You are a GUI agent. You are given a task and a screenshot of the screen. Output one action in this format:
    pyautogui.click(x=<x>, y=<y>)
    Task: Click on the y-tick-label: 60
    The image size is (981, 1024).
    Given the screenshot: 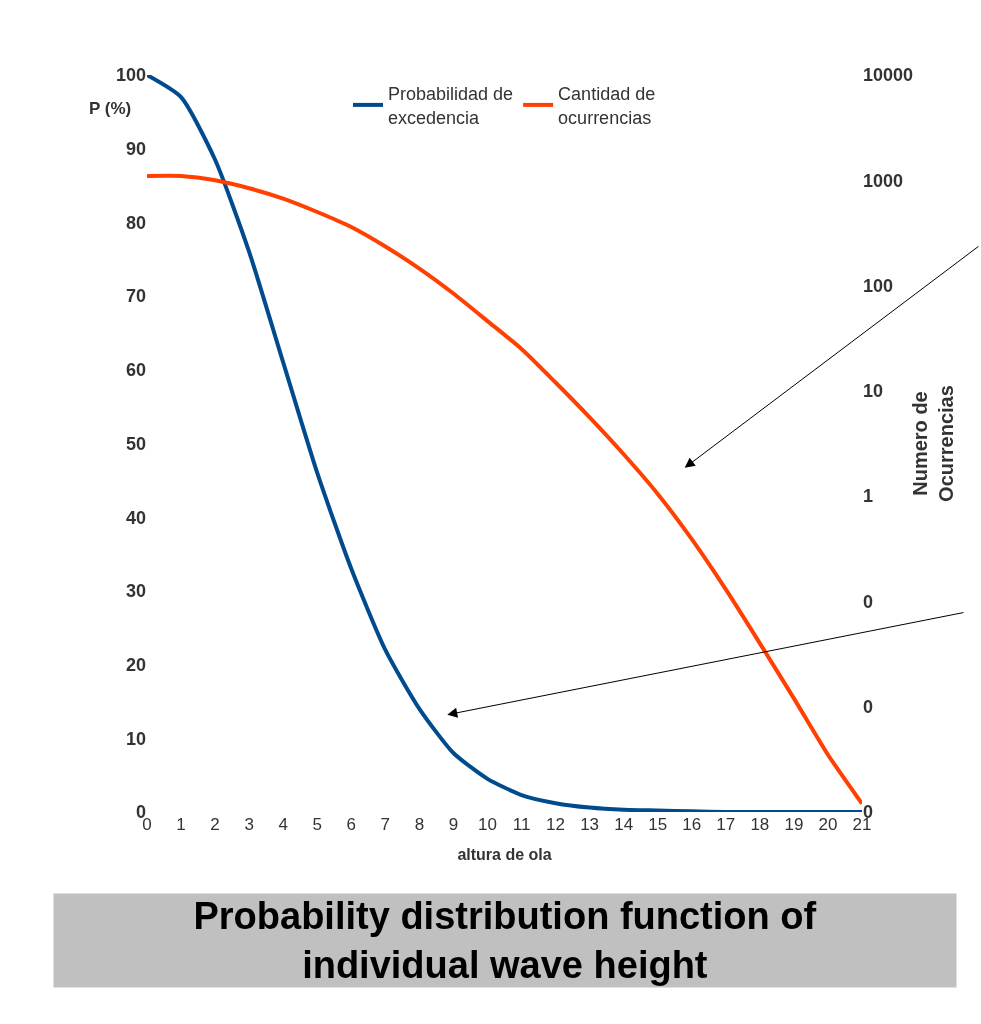 What is the action you would take?
    pyautogui.click(x=135, y=370)
    